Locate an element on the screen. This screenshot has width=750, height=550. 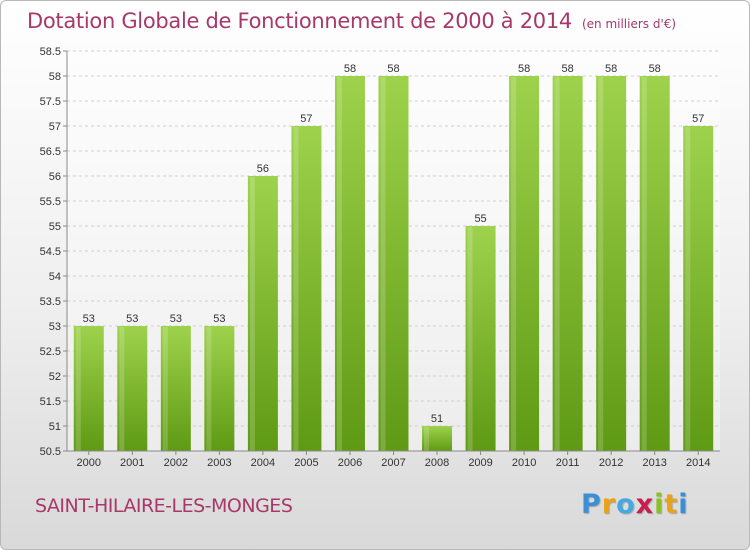
x-tick-label: 2009 is located at coordinates (480, 463).